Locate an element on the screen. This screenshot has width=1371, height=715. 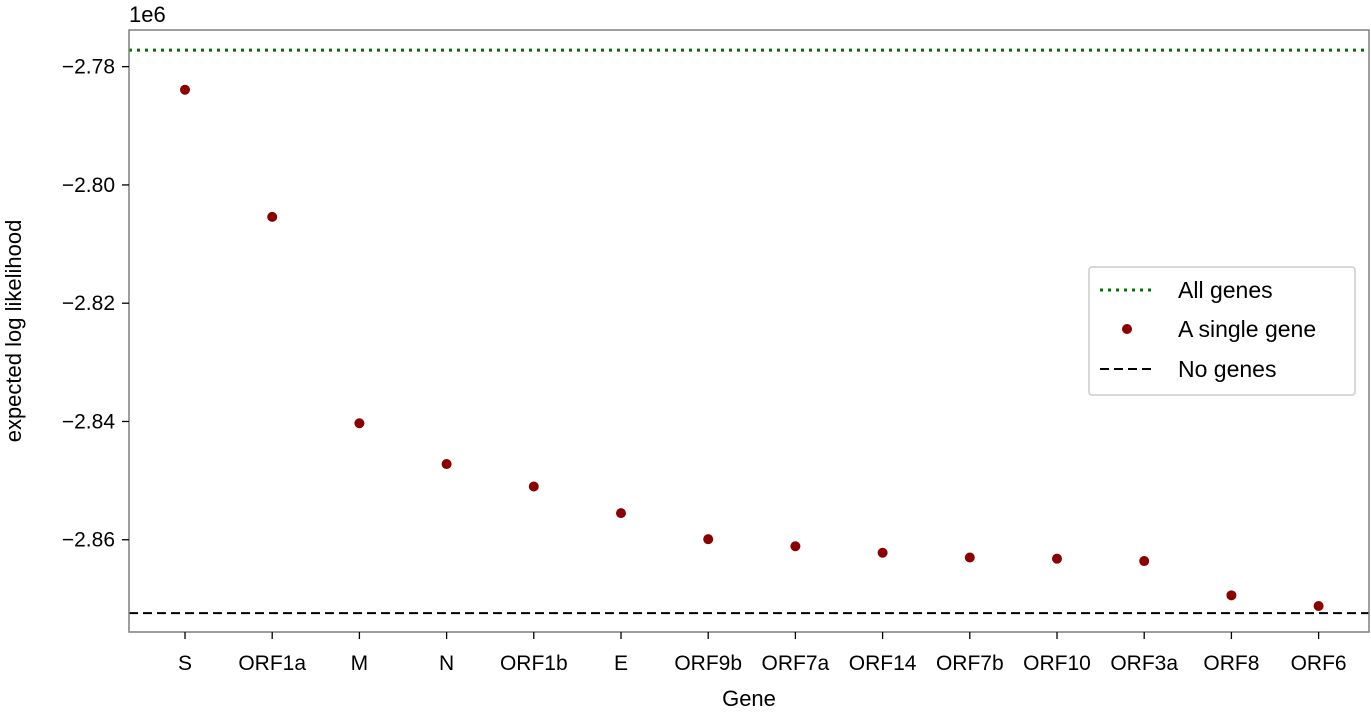
point-orf1a is located at coordinates (272, 216).